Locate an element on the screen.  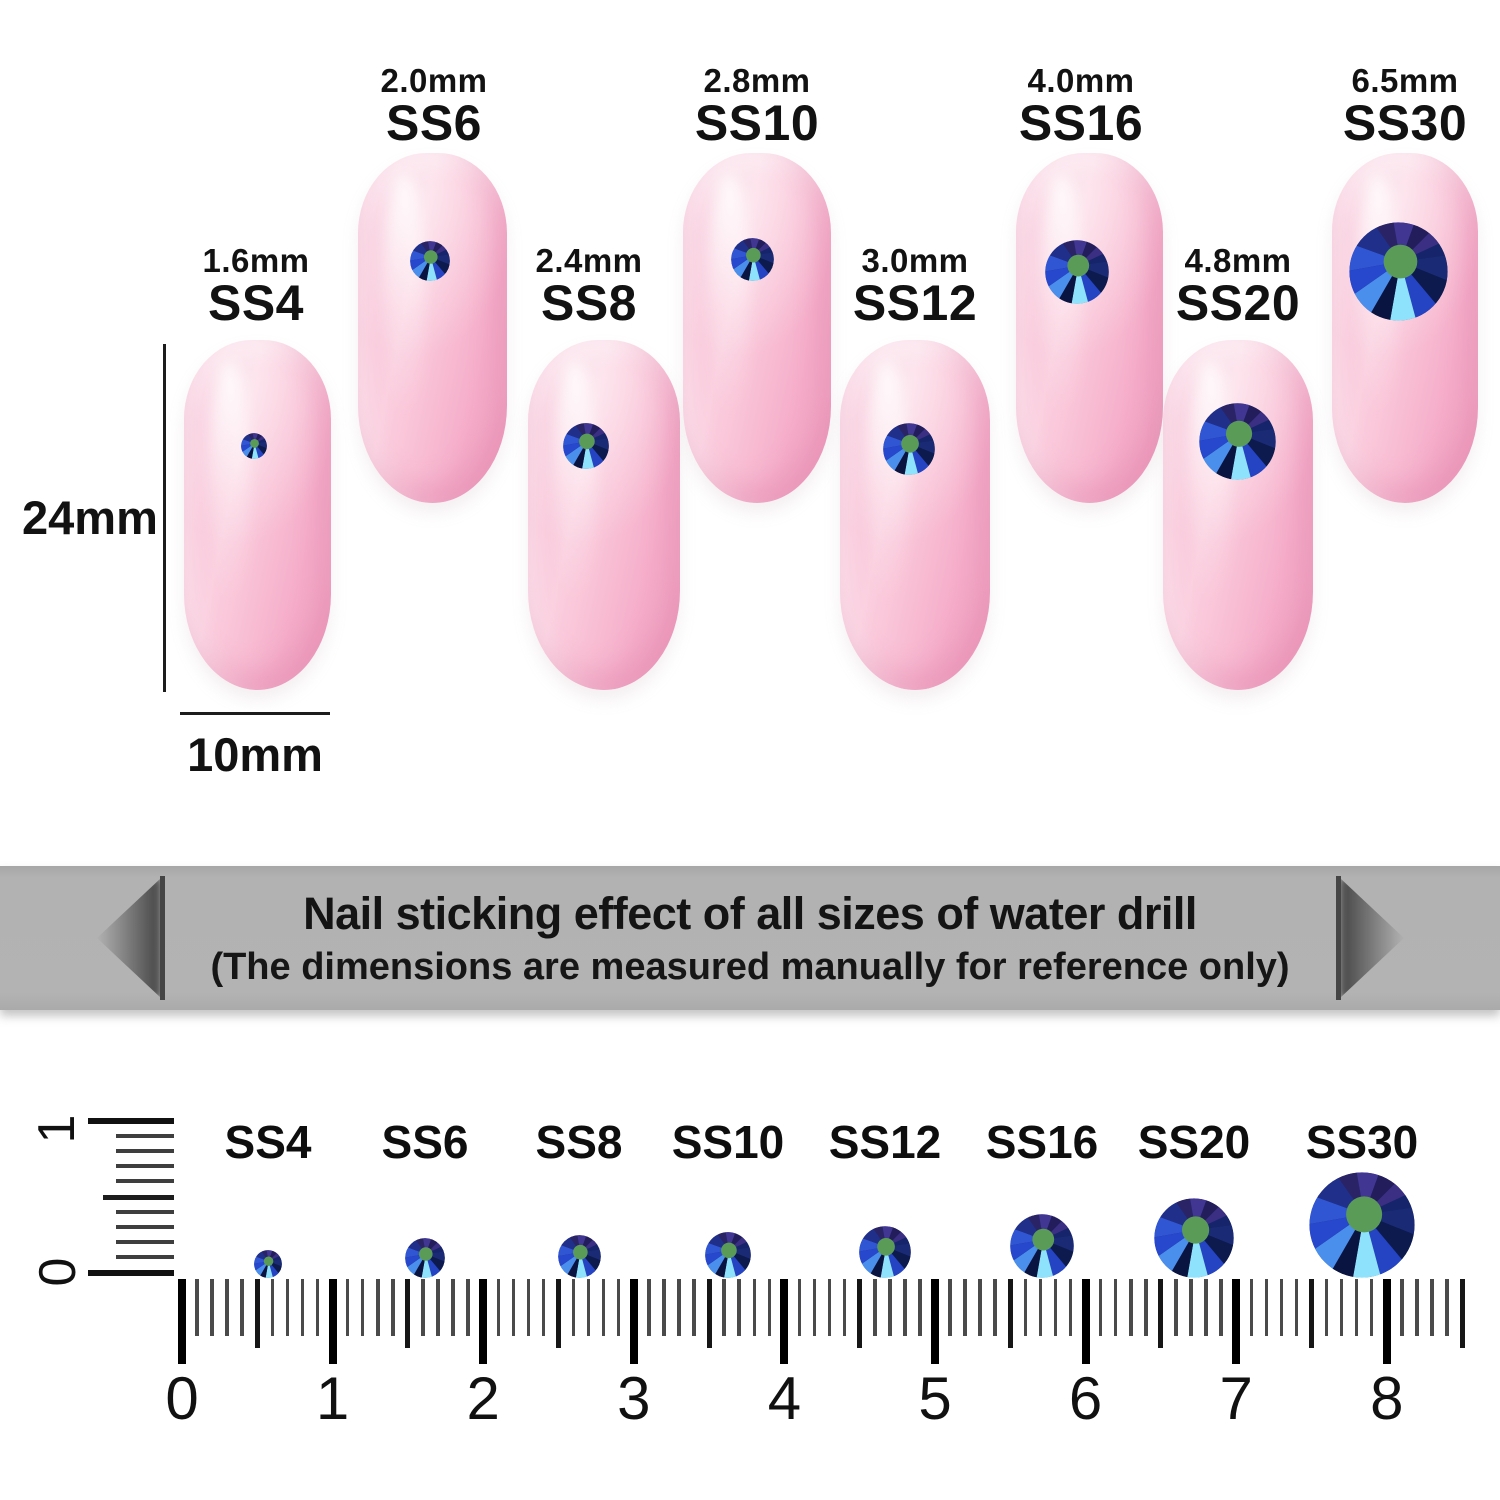
ruler-number: 1 is located at coordinates (332, 1398).